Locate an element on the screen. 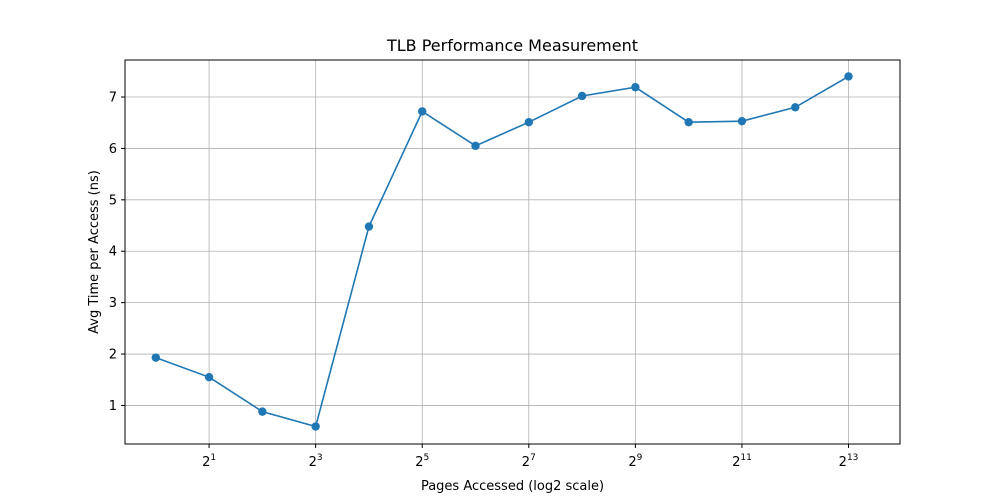 The width and height of the screenshot is (1000, 500). y-axis-label: Avg Time per Access (ns) is located at coordinates (94, 252).